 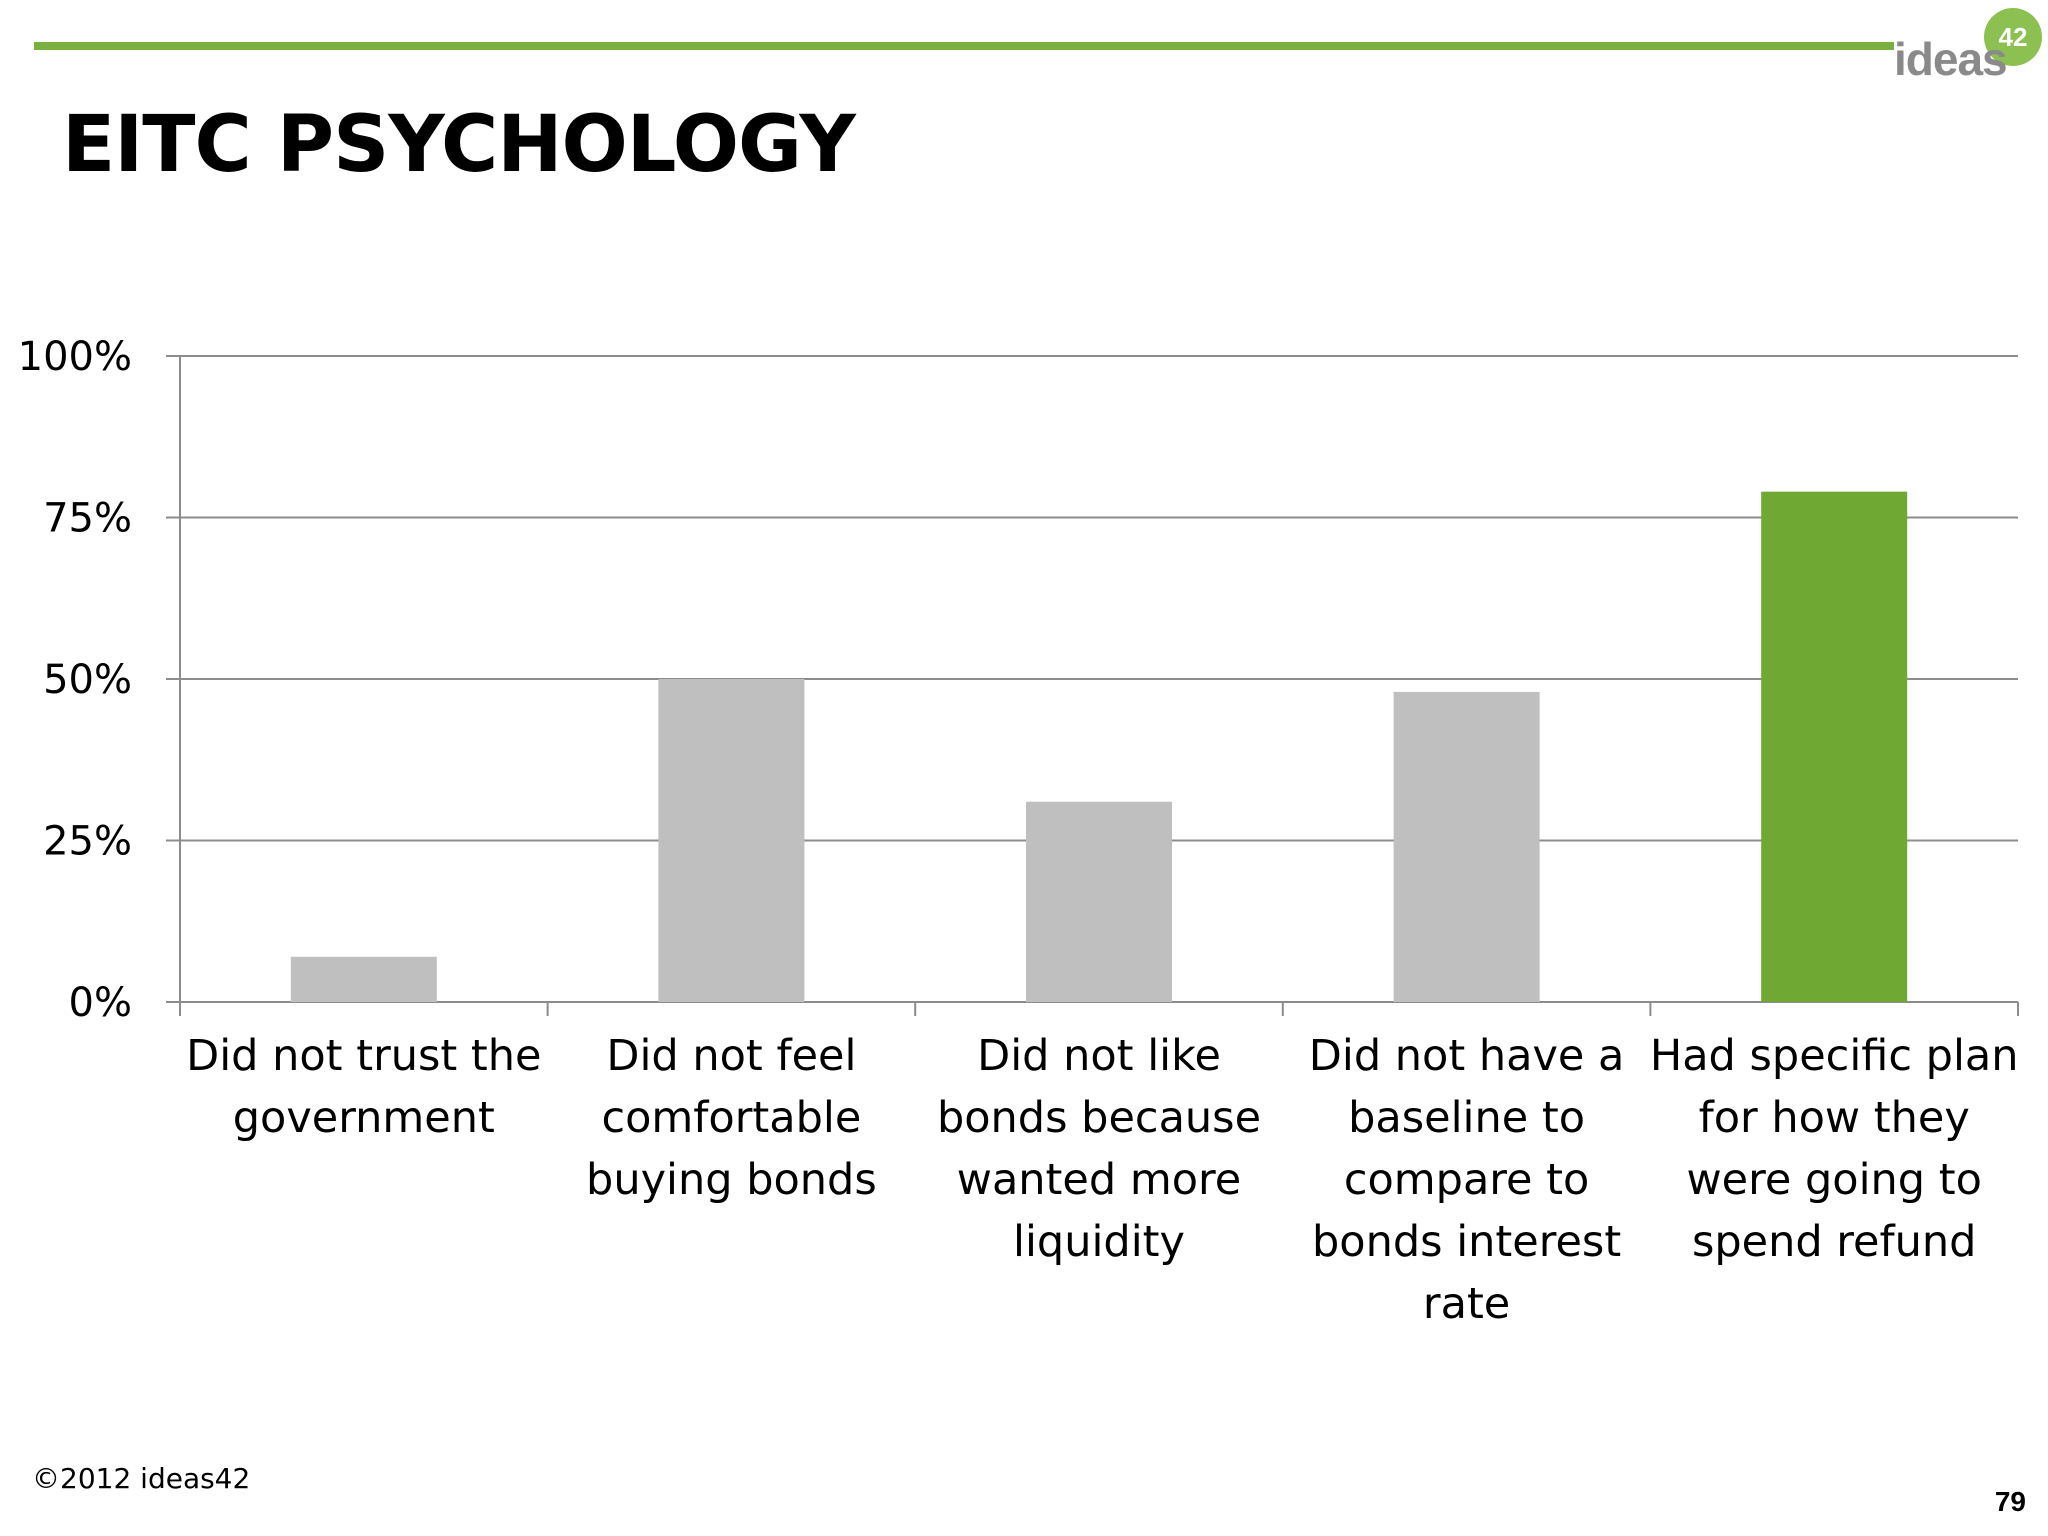 What do you see at coordinates (75, 357) in the screenshot?
I see `y-tick-label-4: 100%` at bounding box center [75, 357].